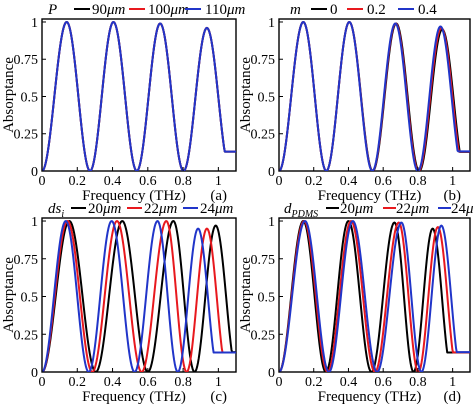  What do you see at coordinates (52, 10) in the screenshot?
I see `legend-title: P` at bounding box center [52, 10].